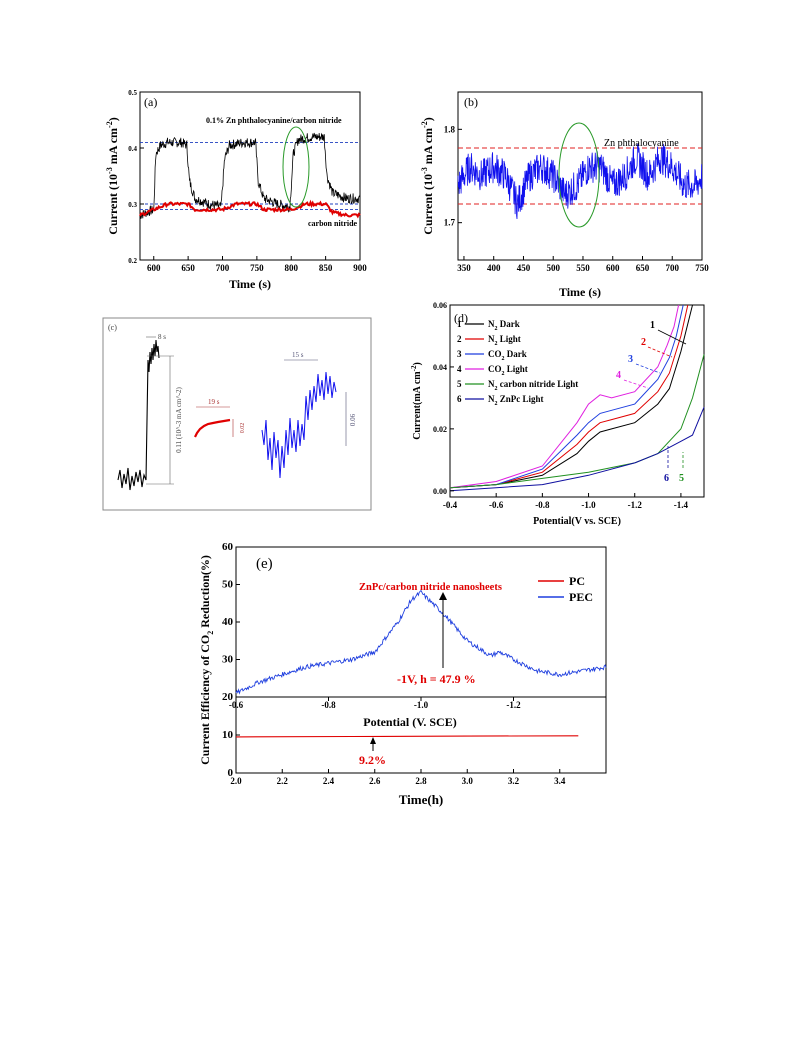  Describe the element at coordinates (421, 705) in the screenshot. I see `panel-e-top-x-tick-label: -1.0` at that location.